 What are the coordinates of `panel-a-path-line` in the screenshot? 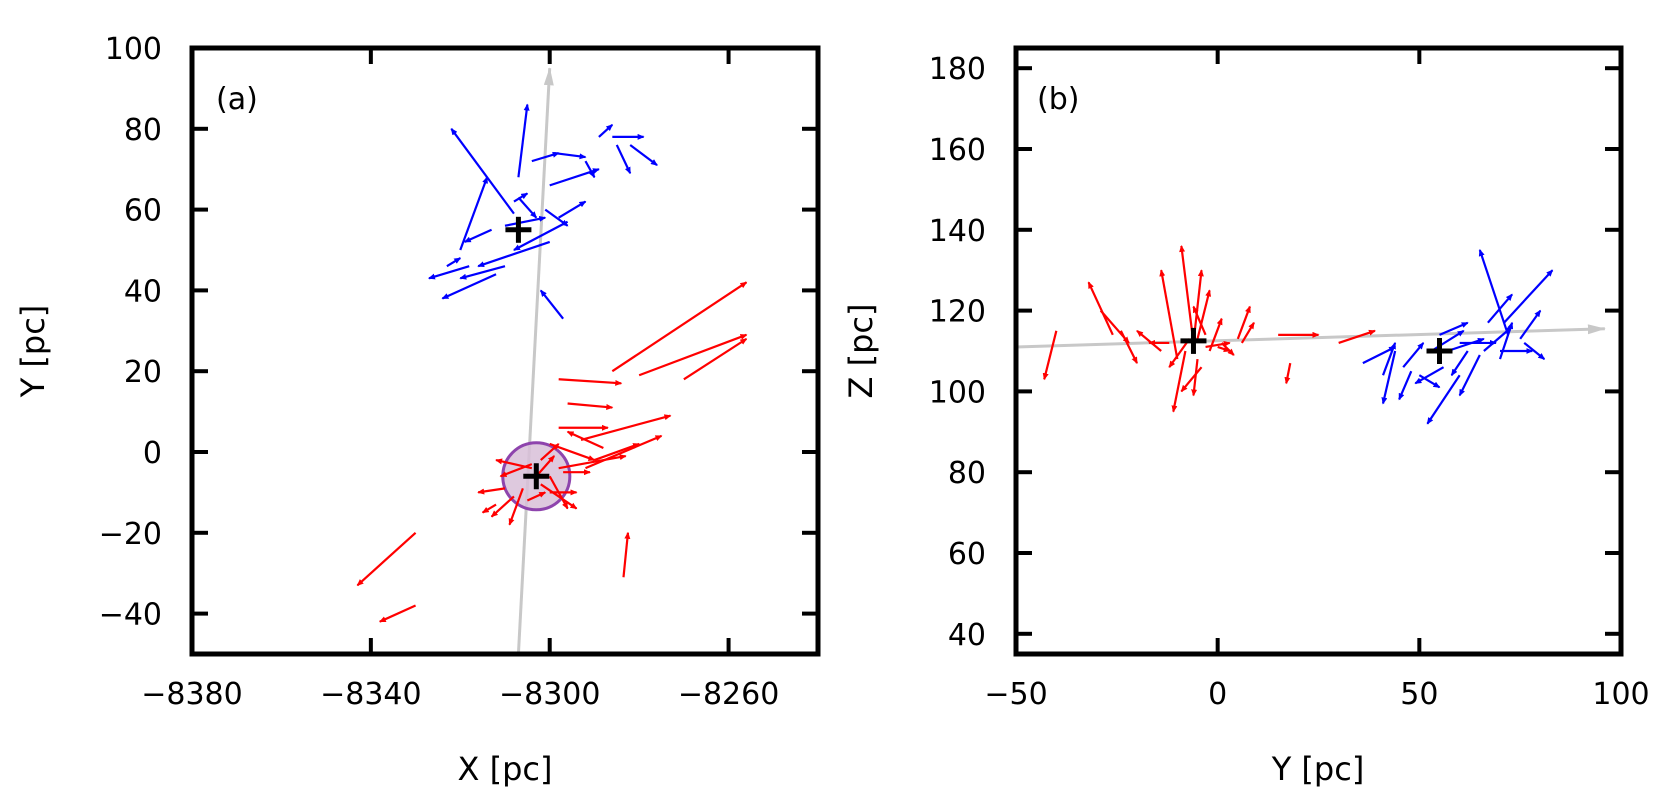 It's located at (535, 361).